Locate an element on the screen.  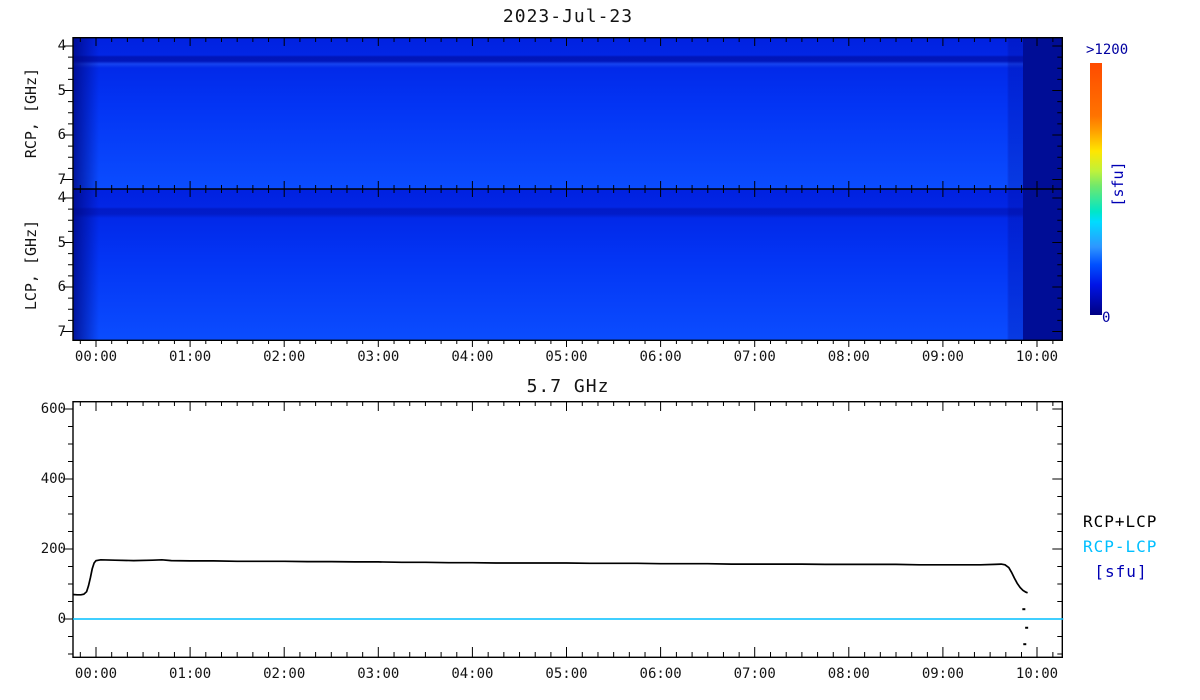
y-tick-label: 400 is located at coordinates (53, 479).